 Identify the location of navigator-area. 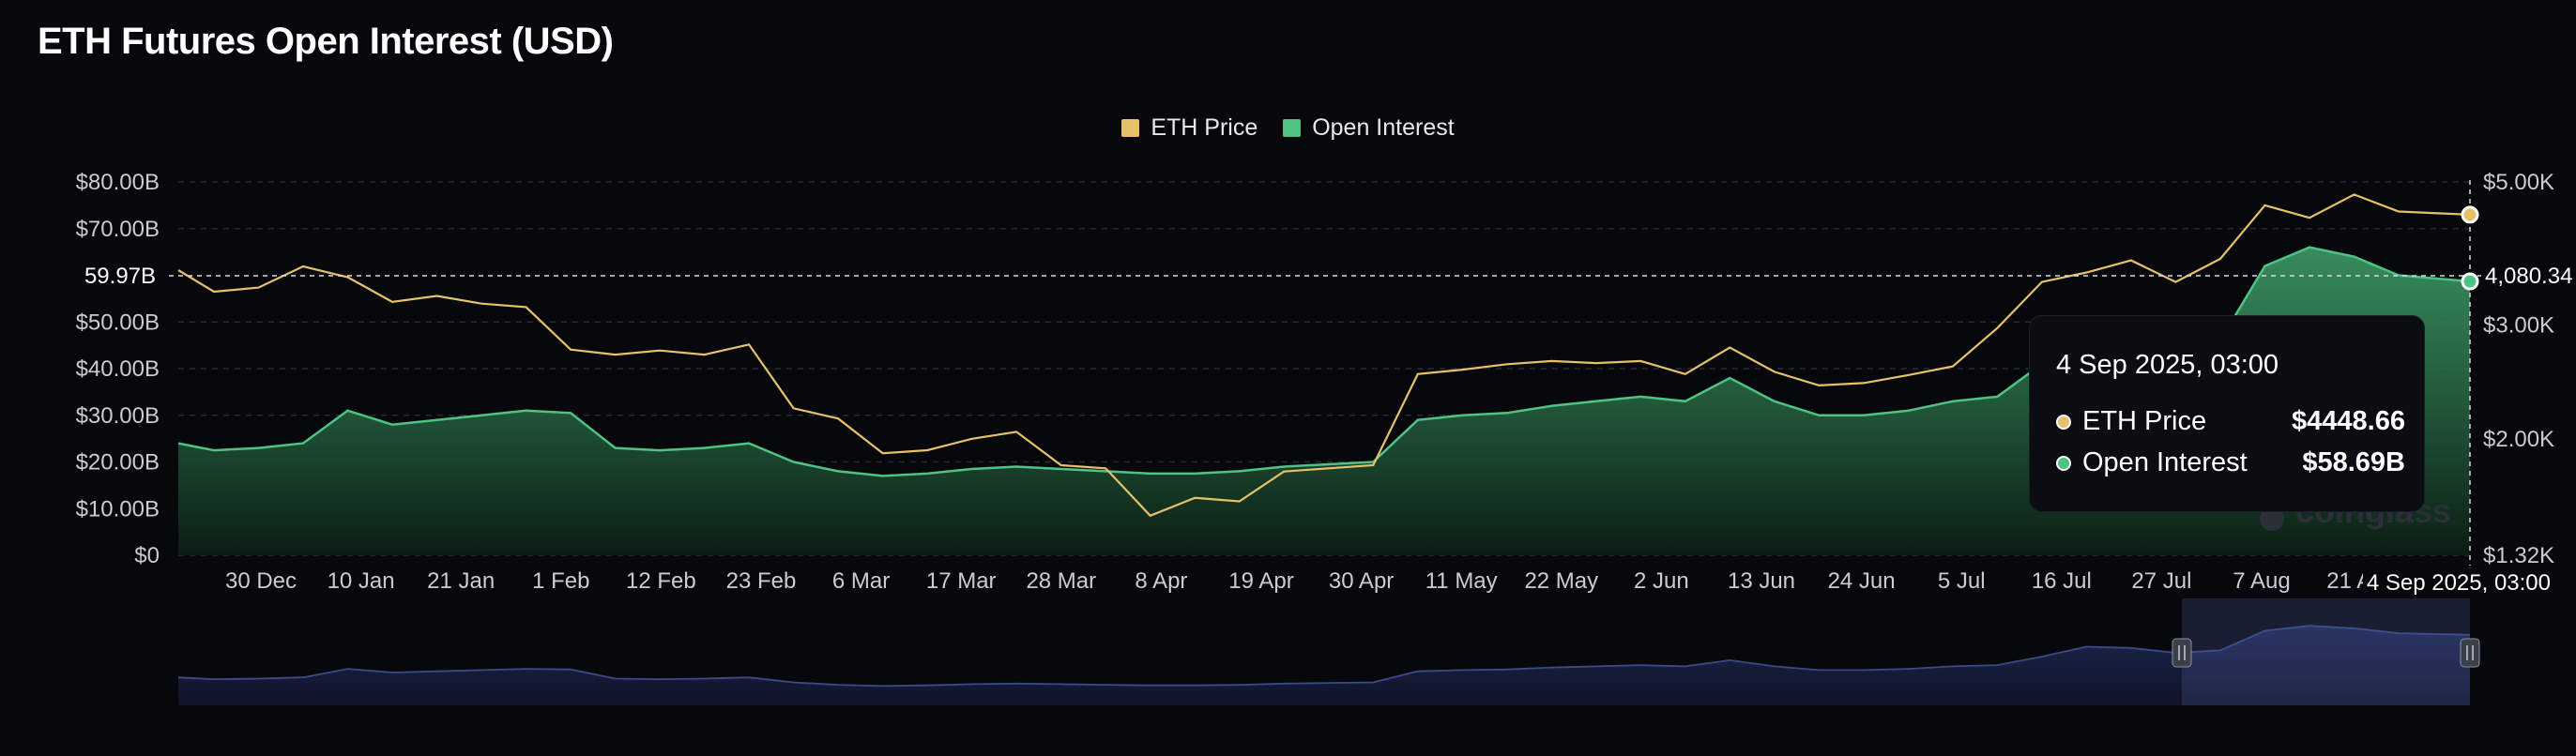
(1324, 665).